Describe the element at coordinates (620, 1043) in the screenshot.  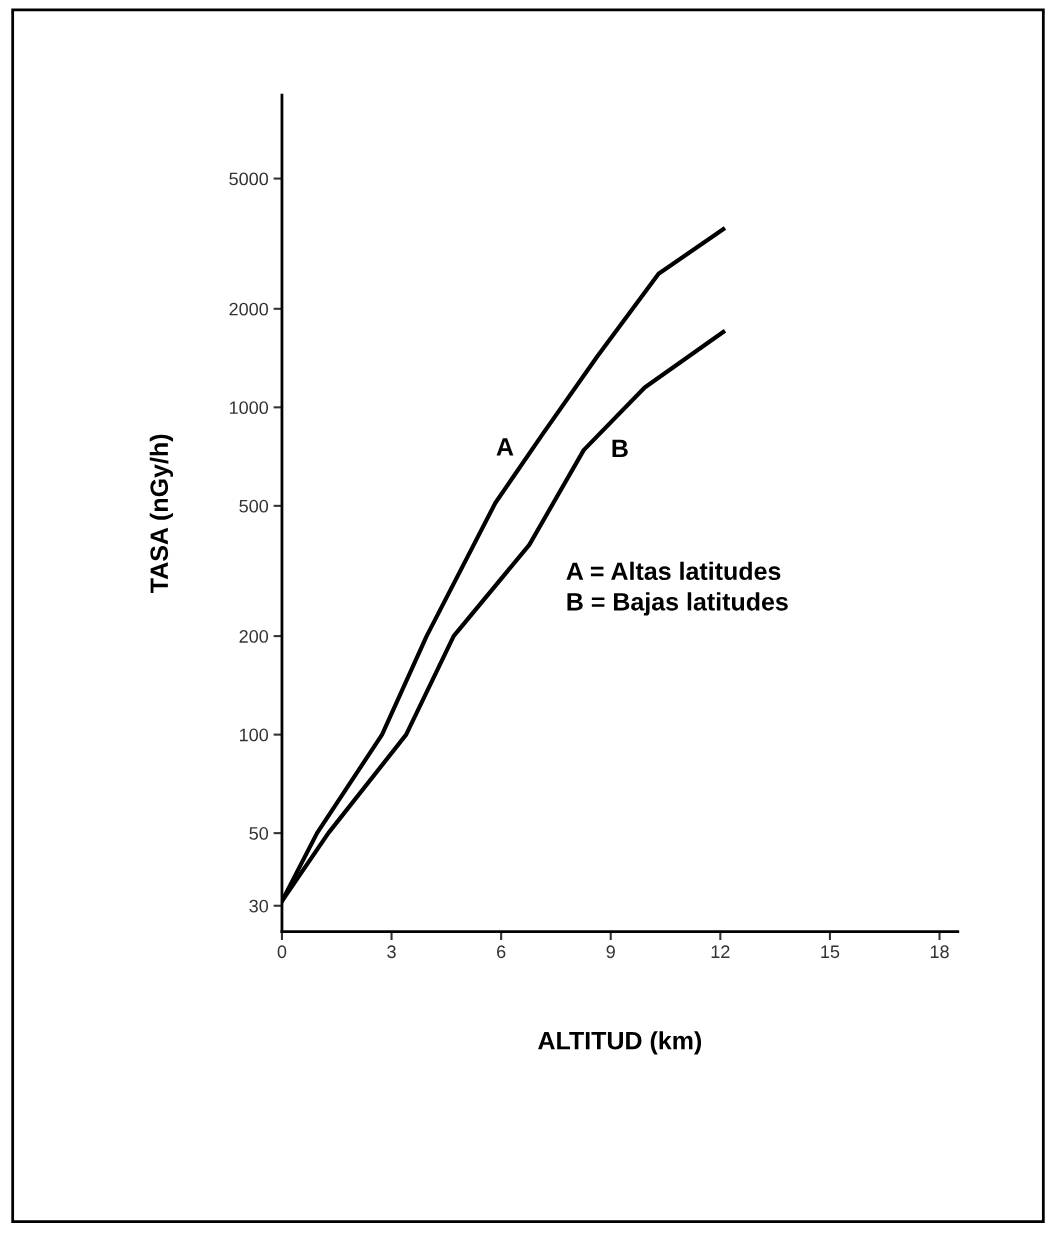
I see `x-axis-title: ALTITUD (km)` at that location.